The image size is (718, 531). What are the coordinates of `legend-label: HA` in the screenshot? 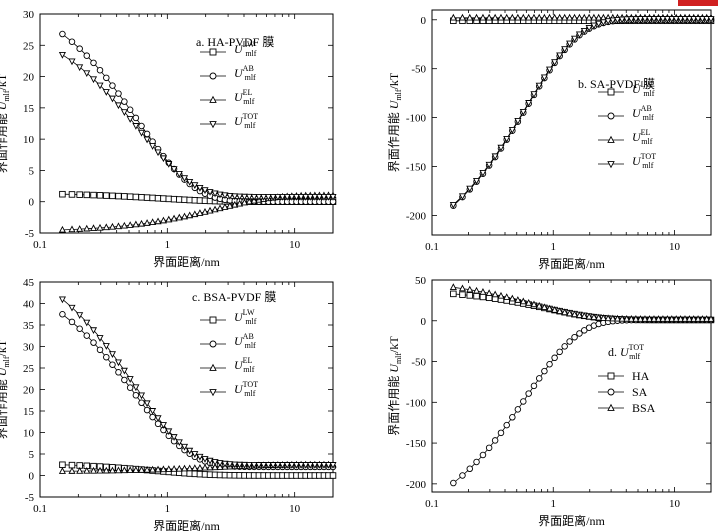 It's located at (641, 376).